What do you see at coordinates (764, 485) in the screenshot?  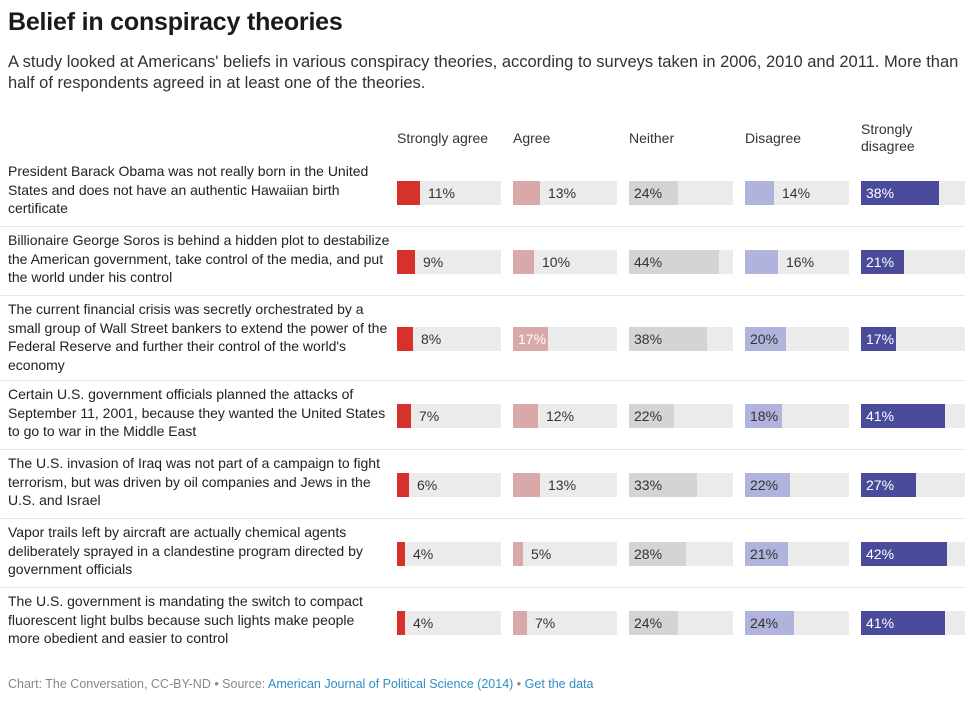 I see `value-label-disagree: 22%` at bounding box center [764, 485].